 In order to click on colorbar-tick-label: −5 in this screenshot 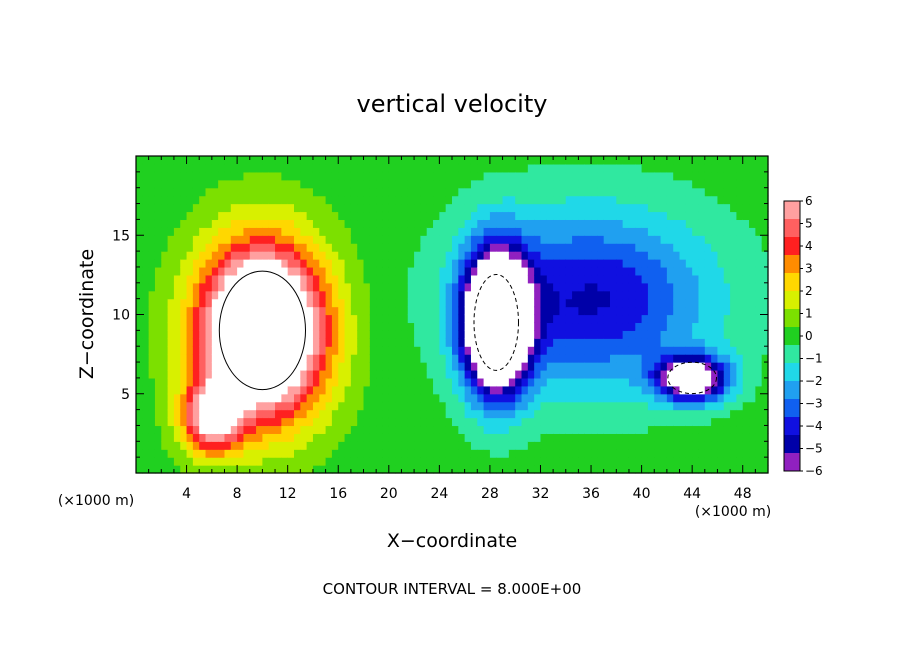, I will do `click(814, 449)`.